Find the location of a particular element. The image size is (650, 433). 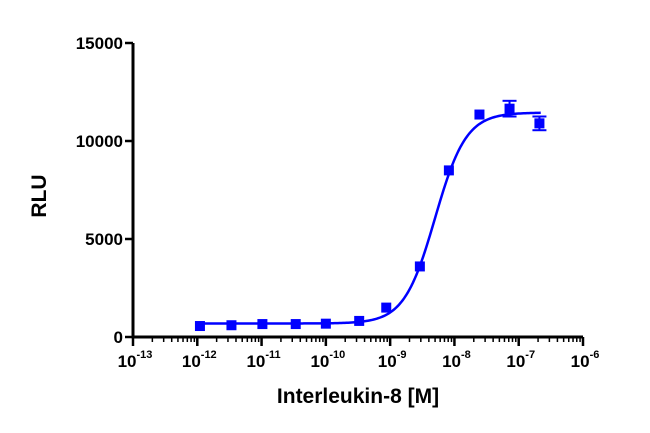

x-tick-exponent: -9 is located at coordinates (402, 355).